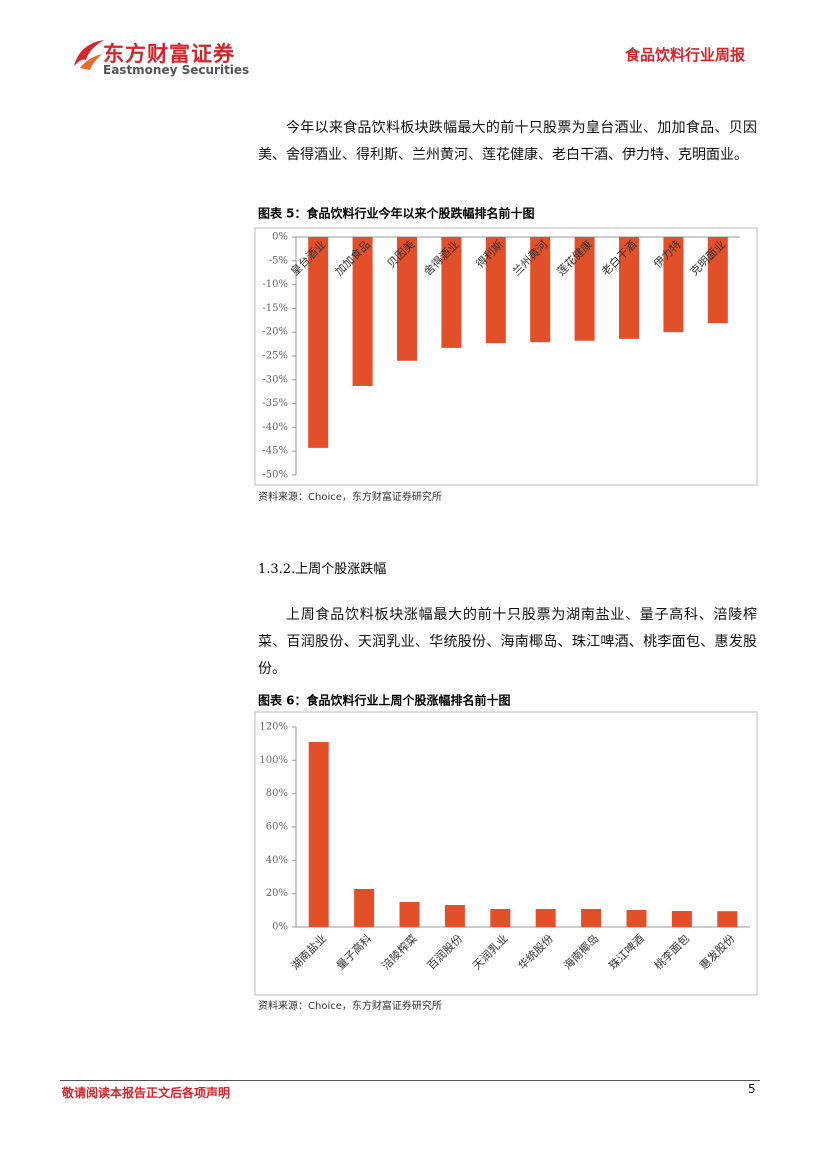 This screenshot has width=827, height=1169. I want to click on x-tick-label: 珠江啤酒, so click(626, 951).